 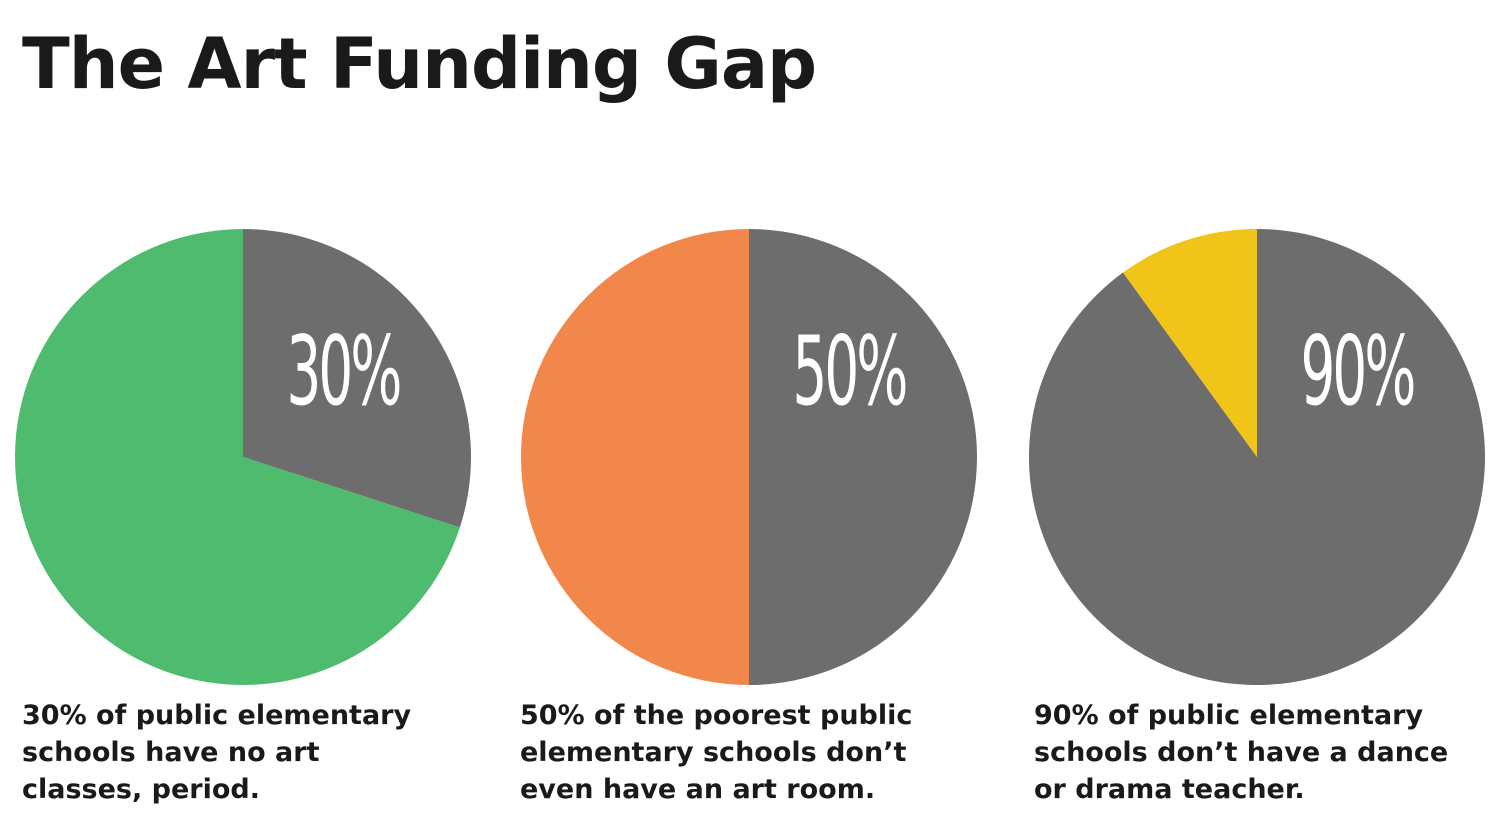 What do you see at coordinates (1357, 372) in the screenshot?
I see `pie-3-percent-label: 90%` at bounding box center [1357, 372].